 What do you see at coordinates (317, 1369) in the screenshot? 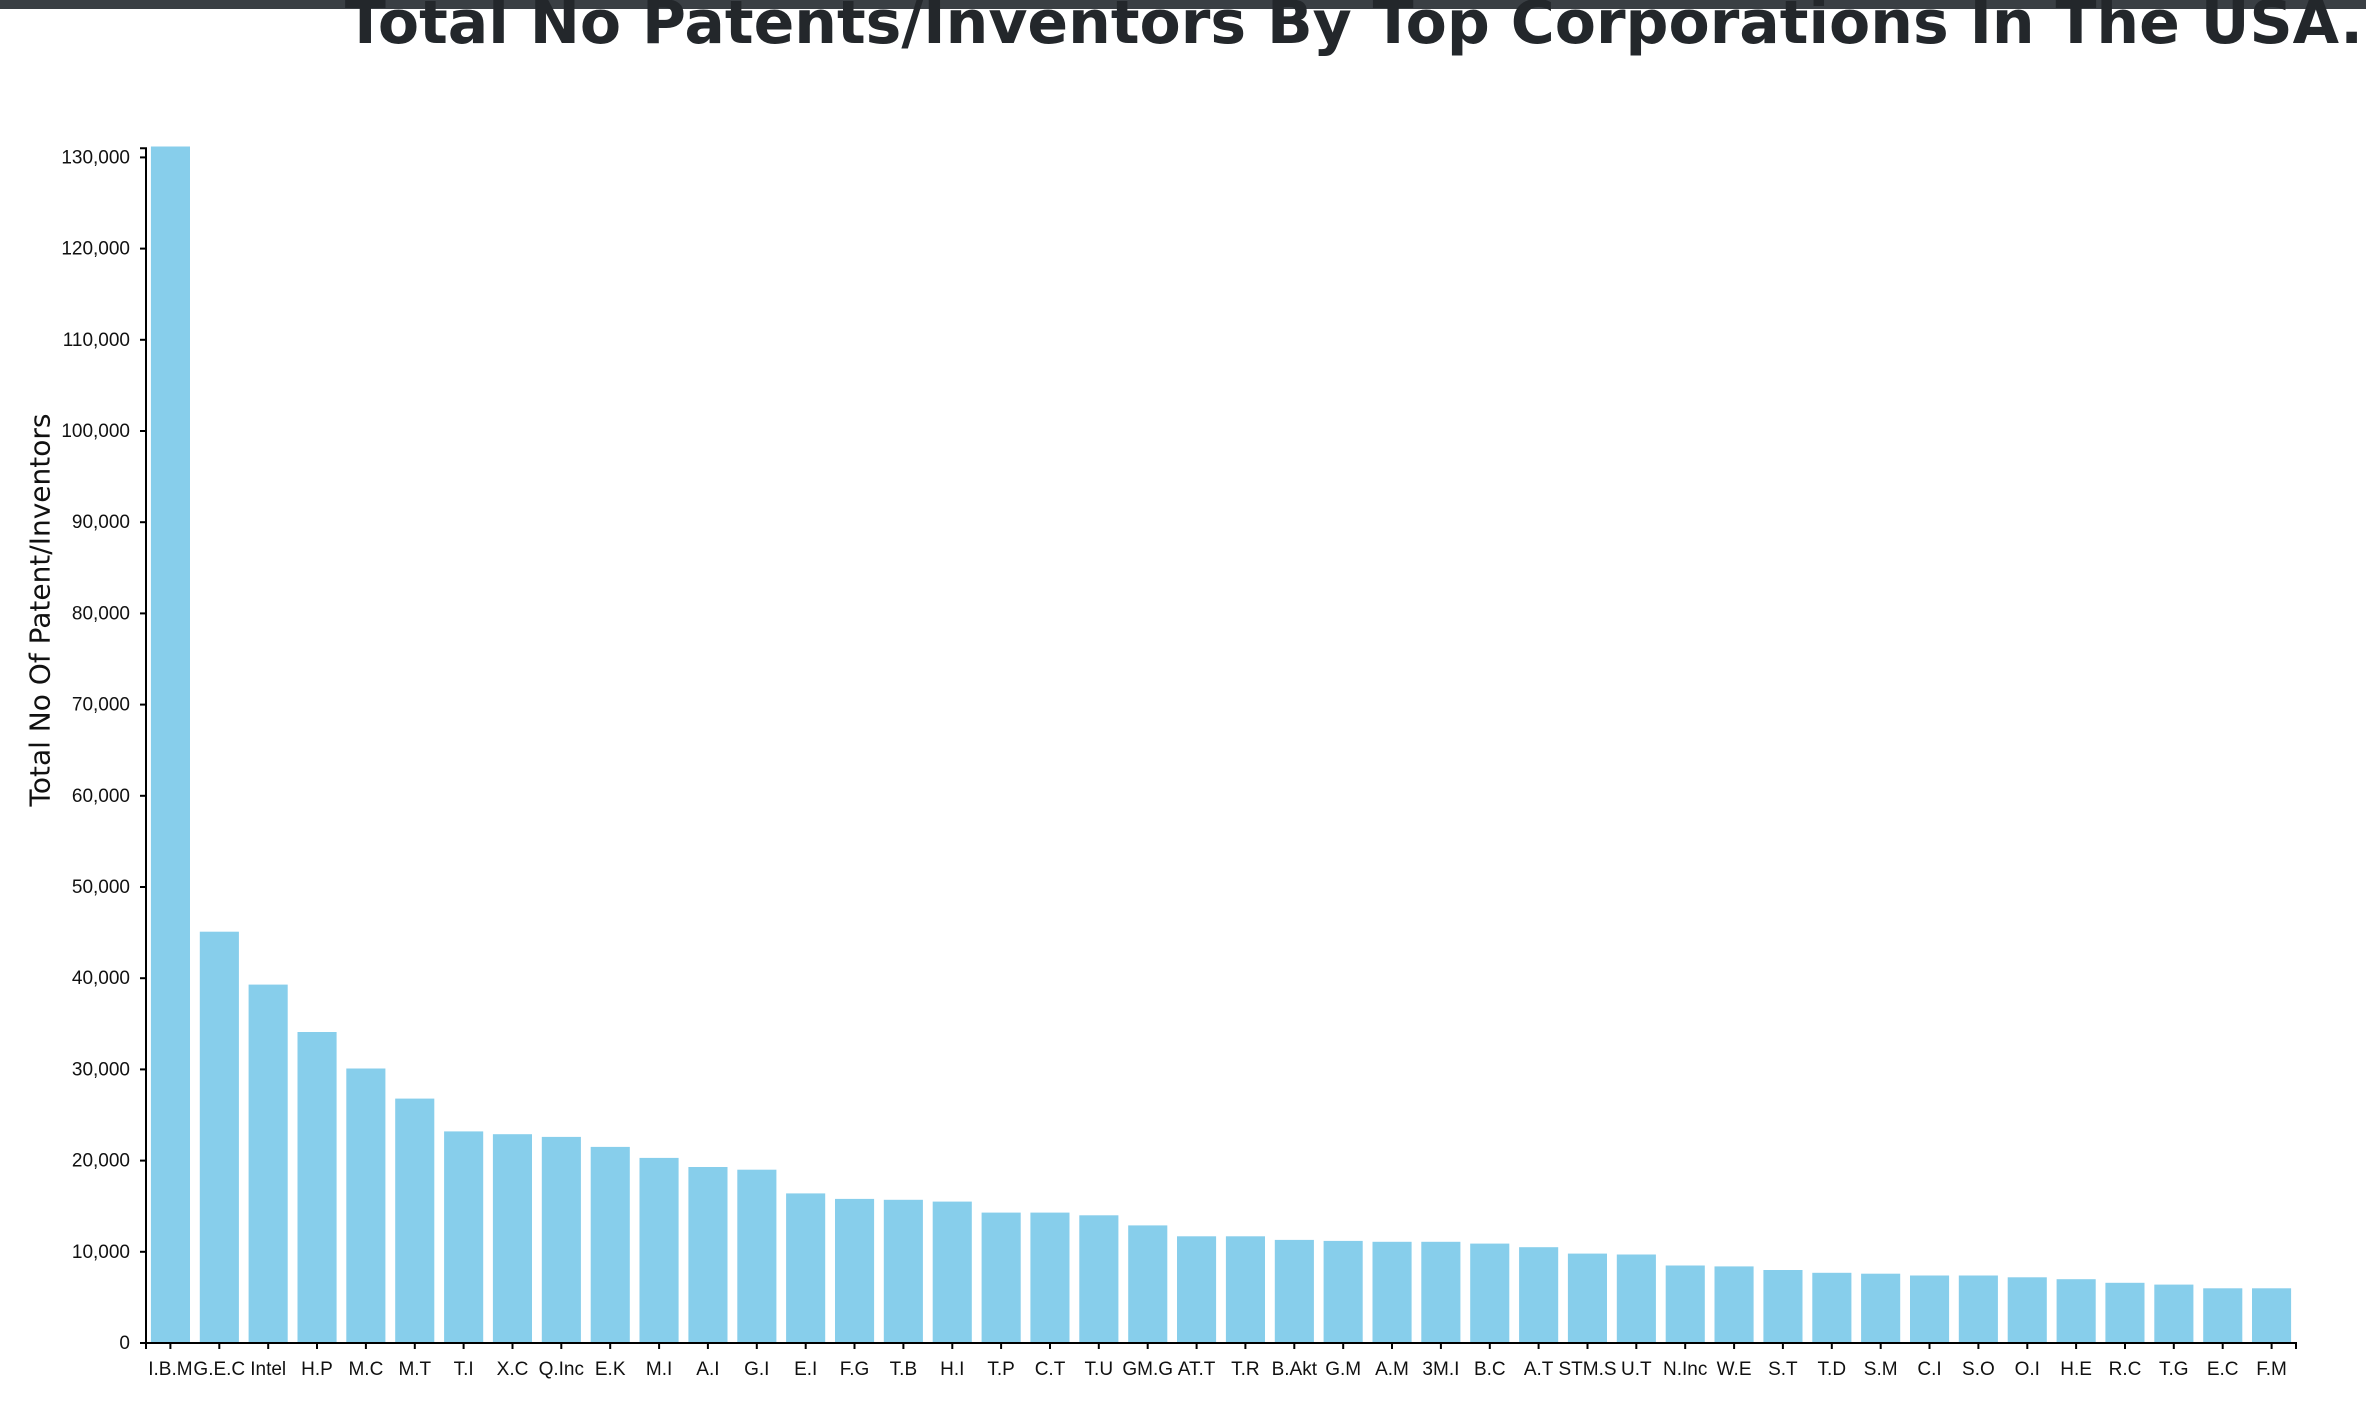
I see `x-tick-label-3: H.P` at bounding box center [317, 1369].